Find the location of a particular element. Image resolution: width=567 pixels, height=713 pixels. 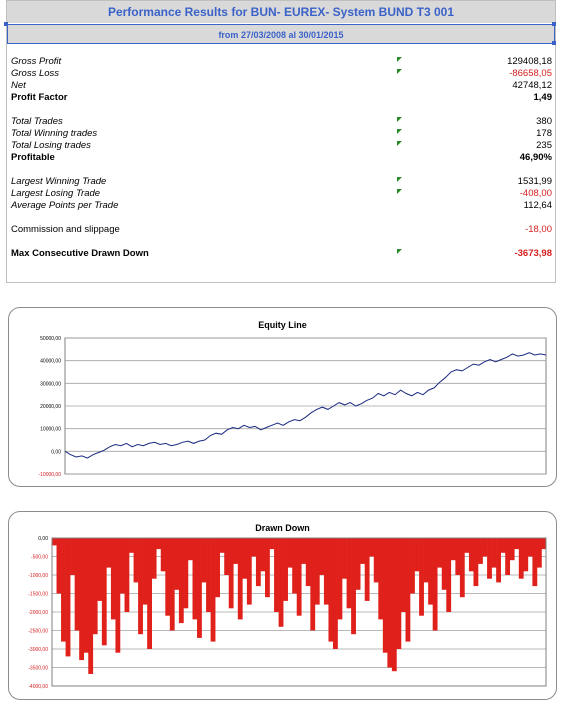

selection-handle-top-left is located at coordinates (6, 24).